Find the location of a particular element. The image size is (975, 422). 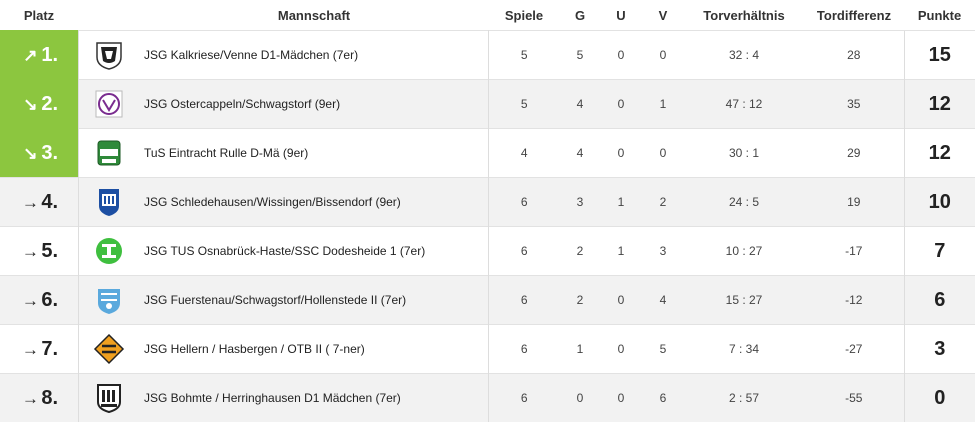

games-cell: 5 is located at coordinates (524, 55).